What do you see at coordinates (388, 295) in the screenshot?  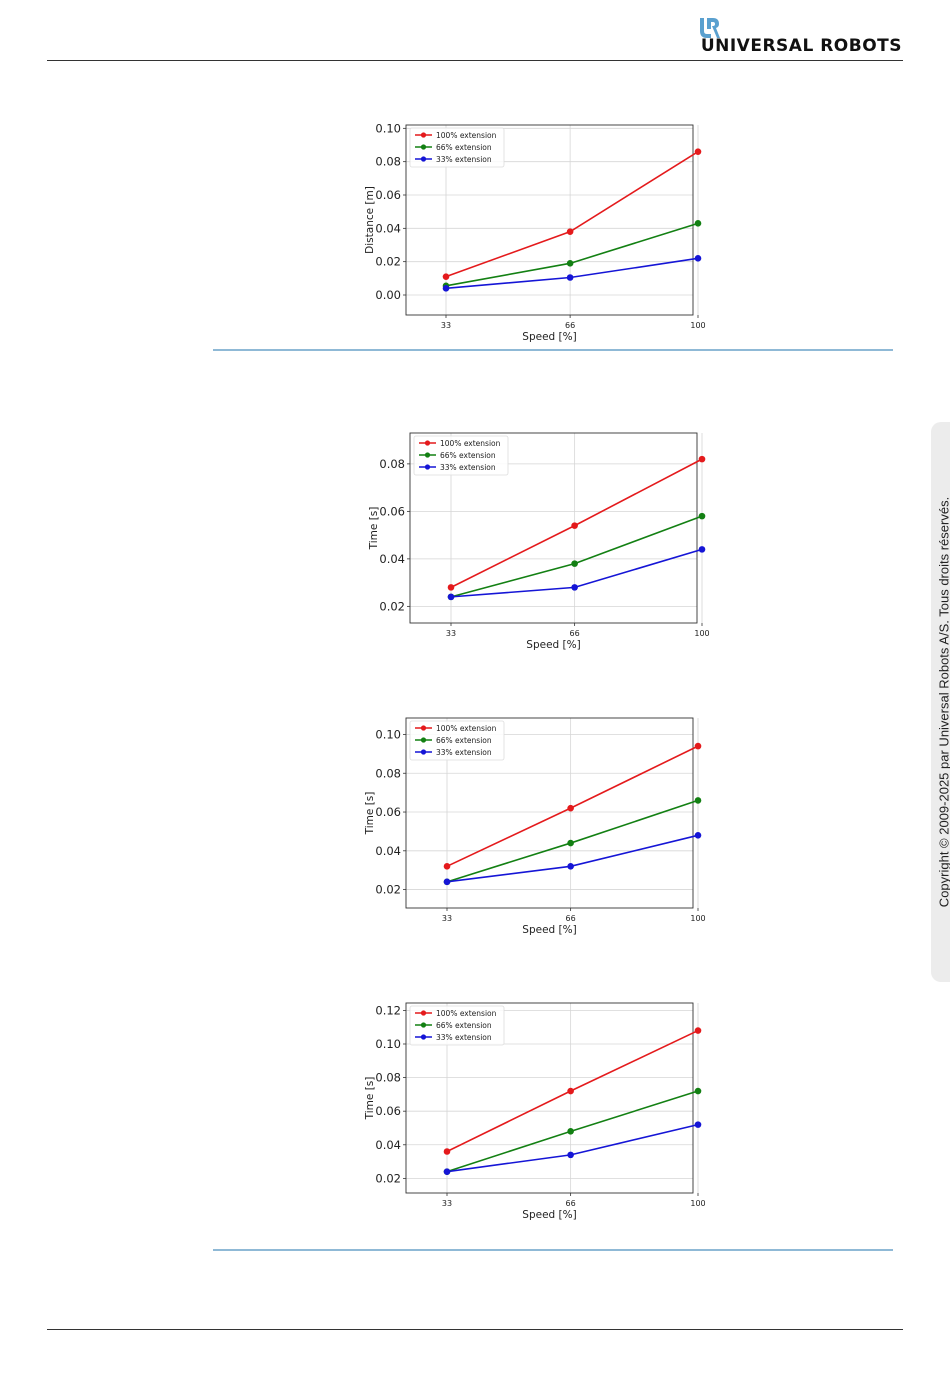 I see `y-tick-label: 0.00` at bounding box center [388, 295].